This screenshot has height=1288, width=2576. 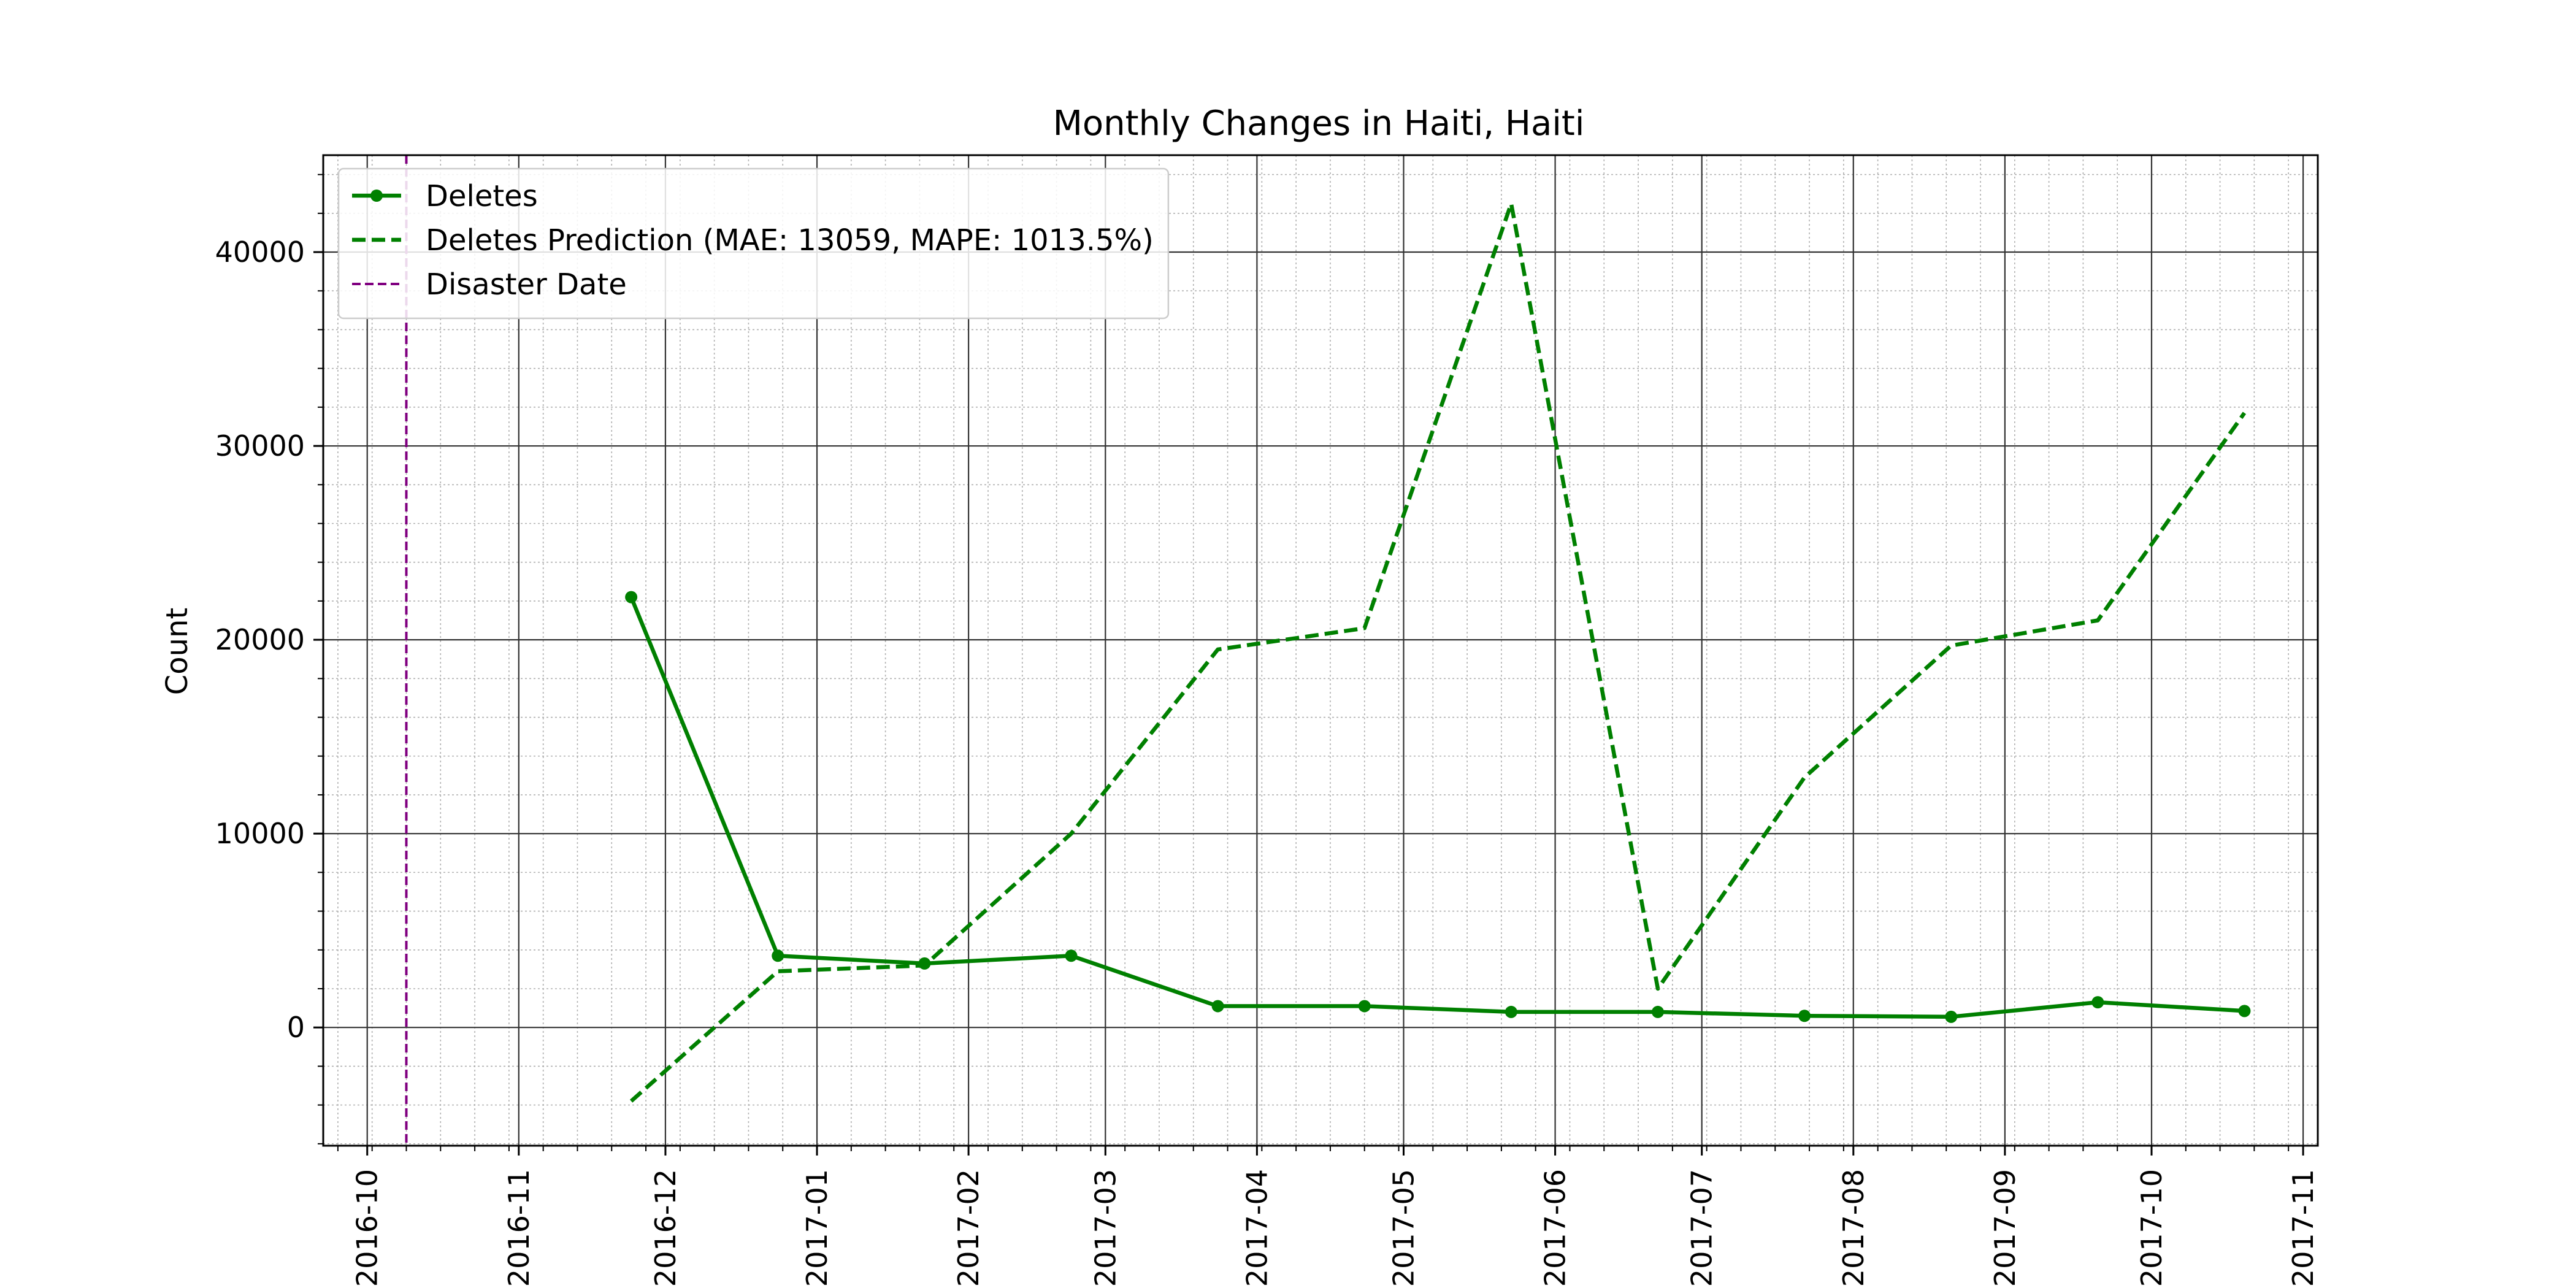 I want to click on x-tick-label: 2017-02, so click(x=968, y=1228).